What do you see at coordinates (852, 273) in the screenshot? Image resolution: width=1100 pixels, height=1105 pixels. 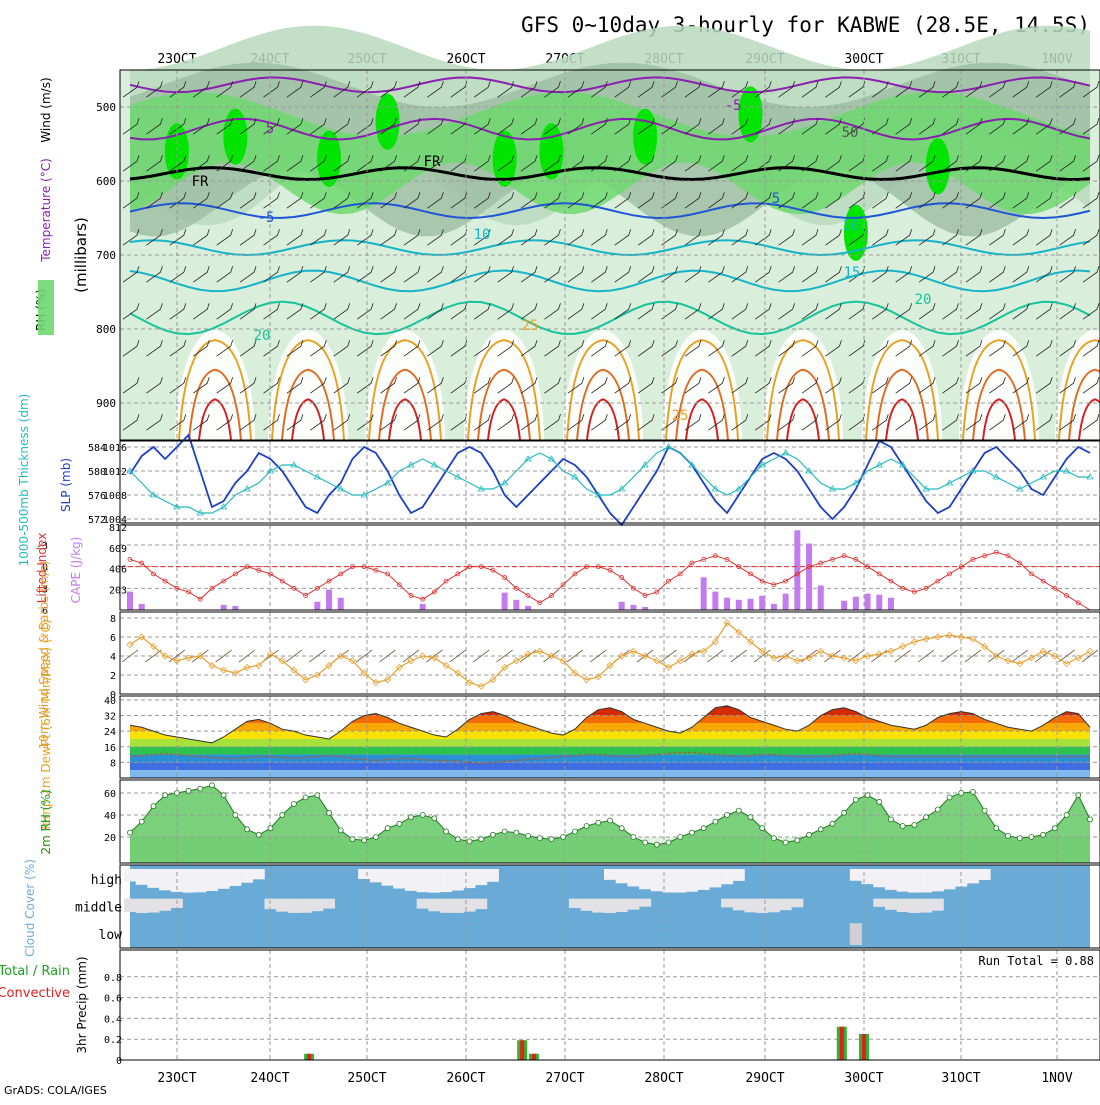 I see `contour-label: 15` at bounding box center [852, 273].